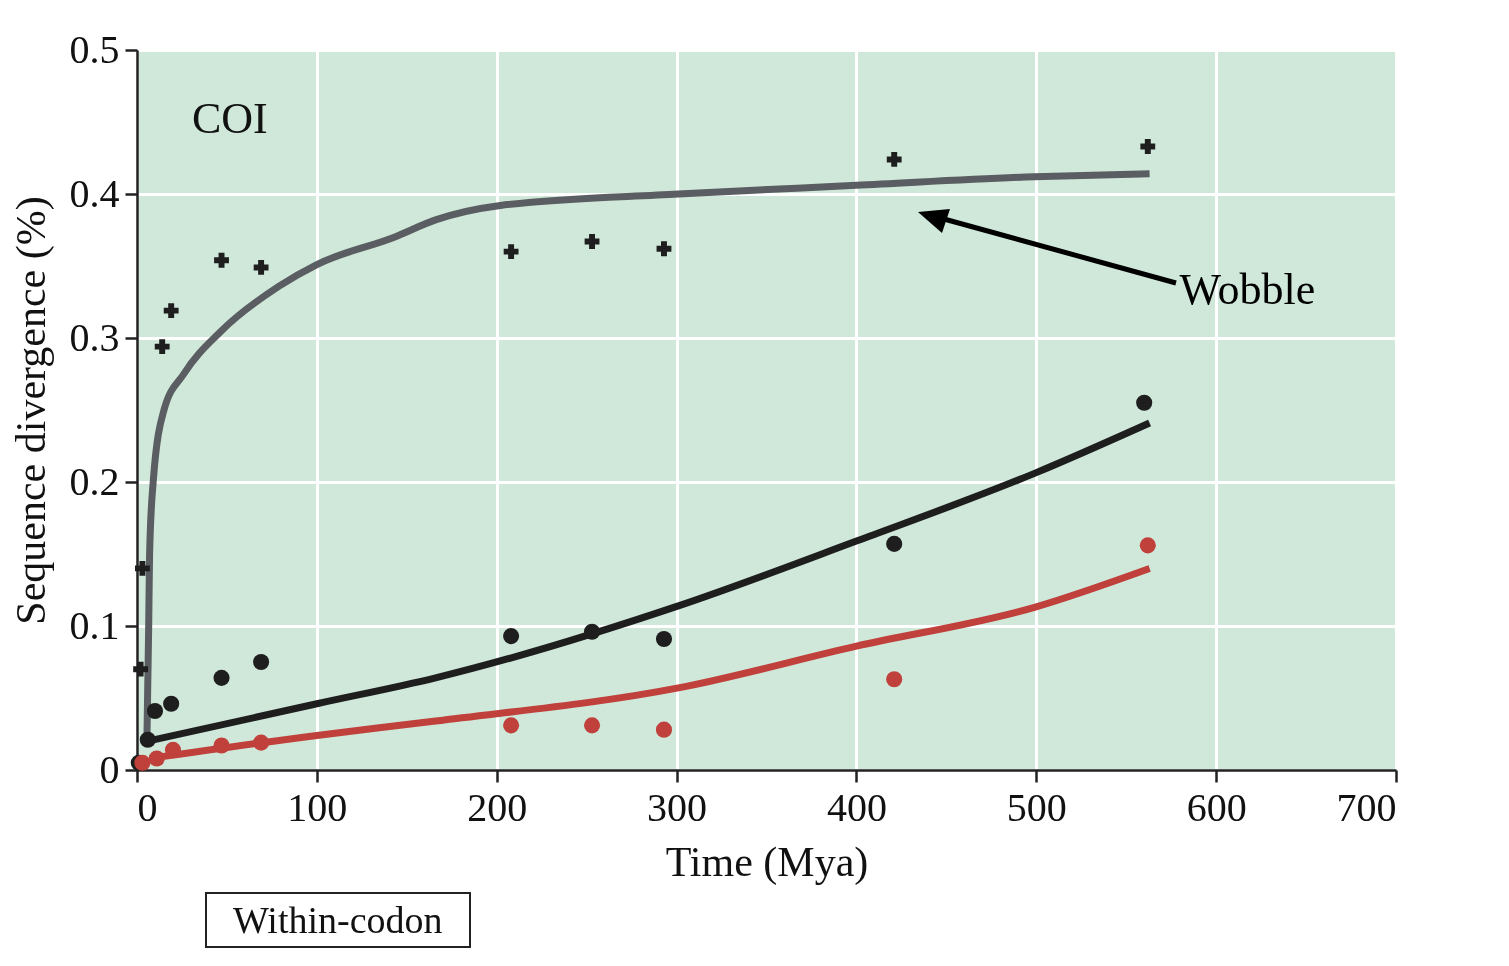 The height and width of the screenshot is (966, 1509). What do you see at coordinates (856, 807) in the screenshot?
I see `x-tick-label: 400` at bounding box center [856, 807].